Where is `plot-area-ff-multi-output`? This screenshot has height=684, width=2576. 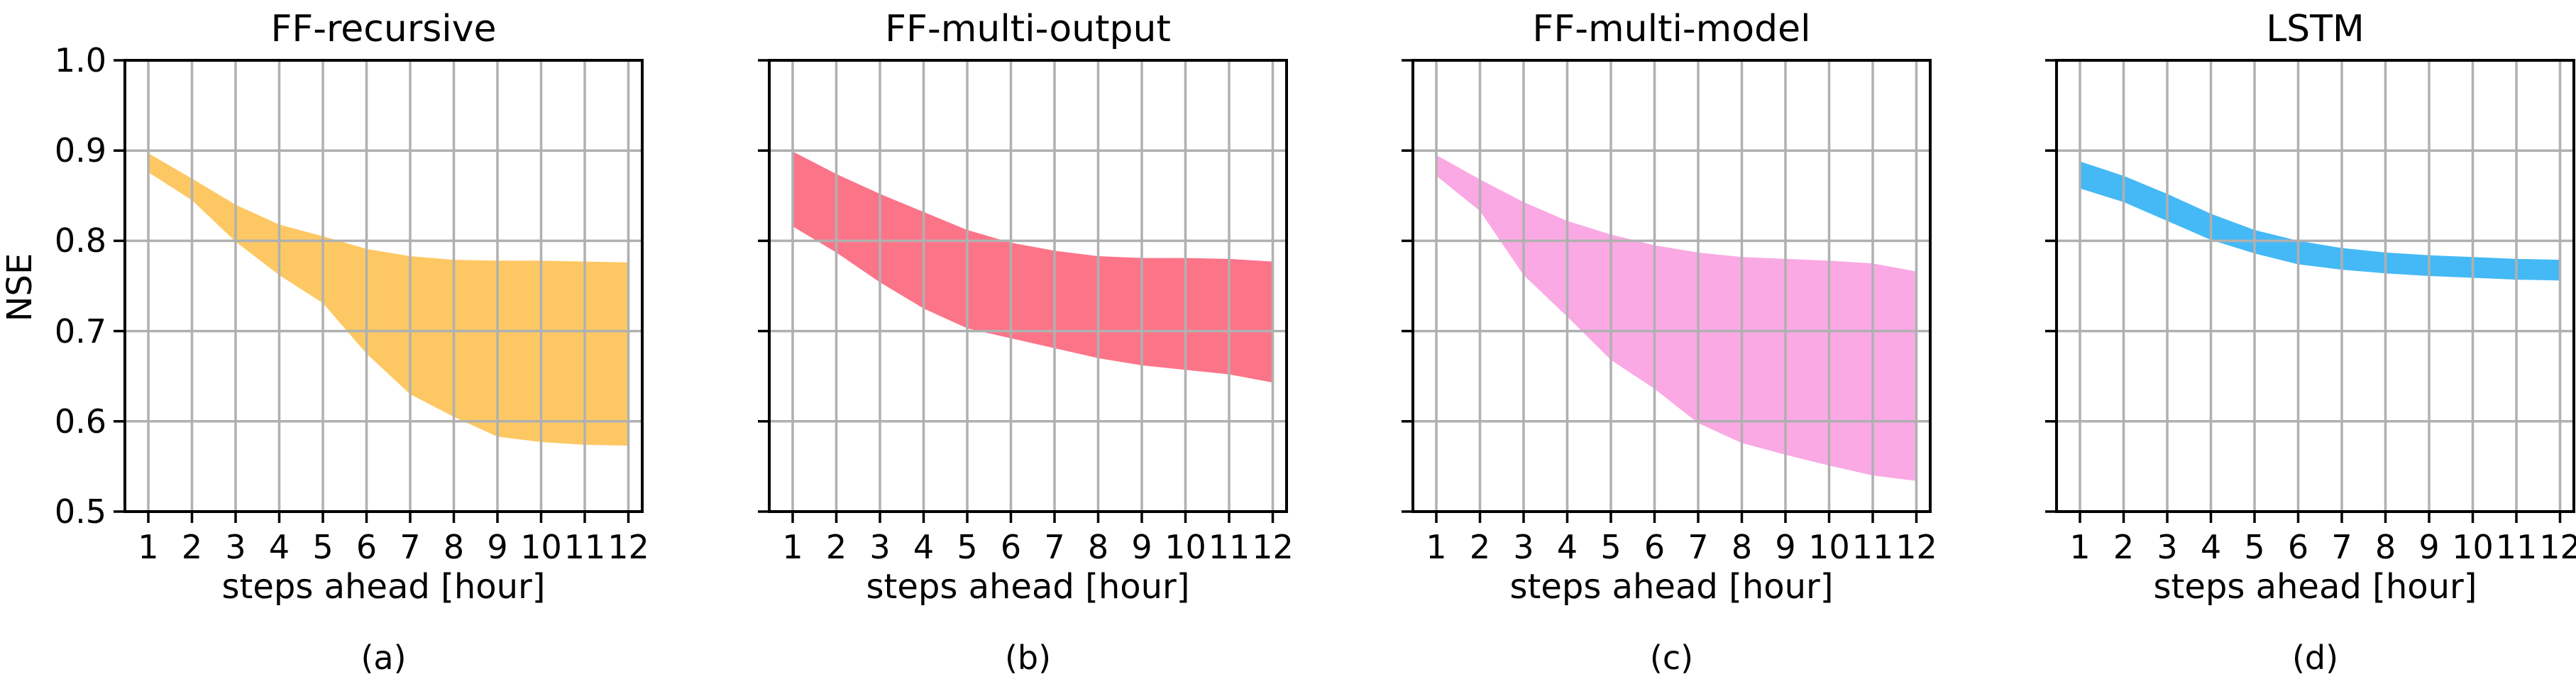 plot-area-ff-multi-output is located at coordinates (1023, 291).